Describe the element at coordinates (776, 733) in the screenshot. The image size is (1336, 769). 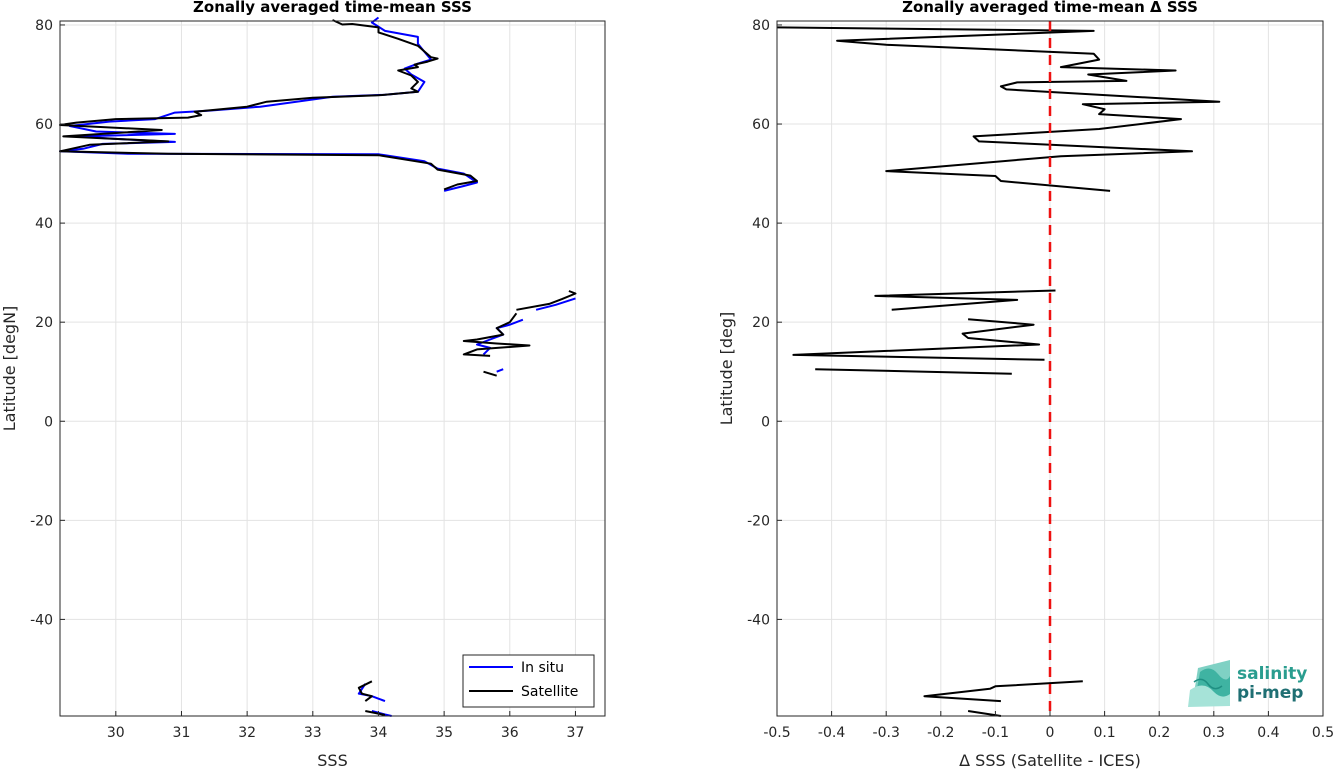
I see `r-x-tick-label: -0.5` at that location.